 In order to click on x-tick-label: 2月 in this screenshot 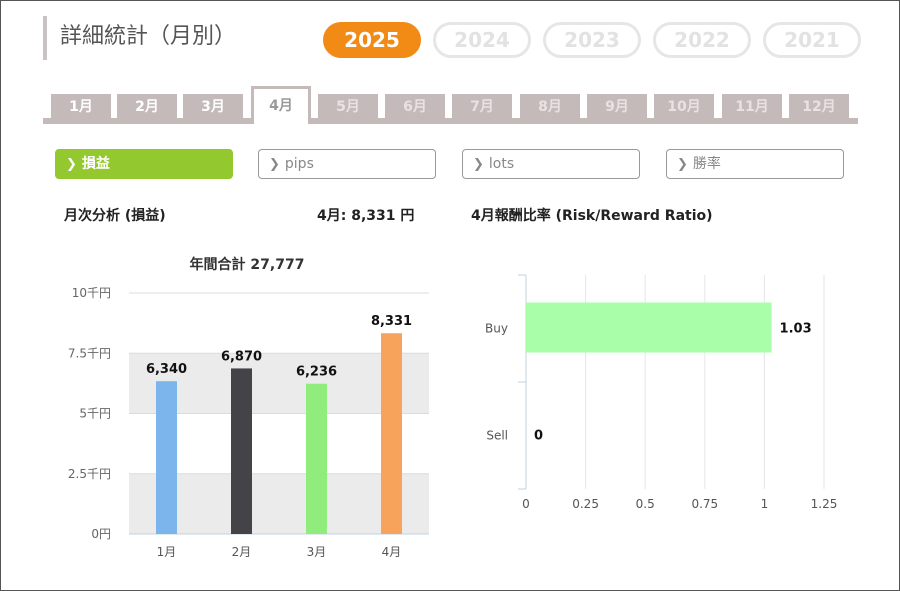, I will do `click(242, 552)`.